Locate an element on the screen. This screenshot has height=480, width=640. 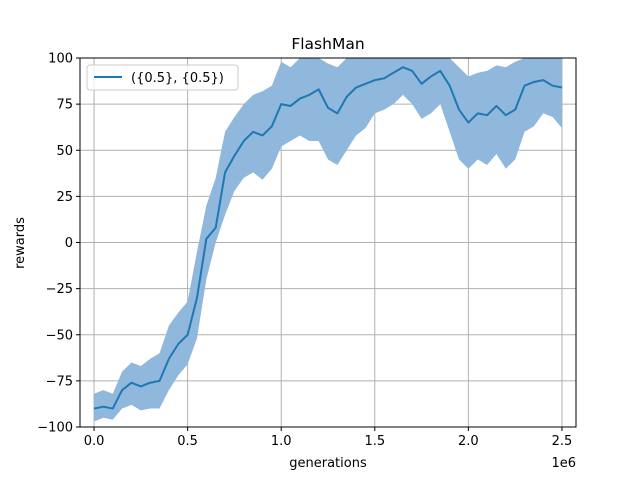
x-axis-label: generations is located at coordinates (328, 463).